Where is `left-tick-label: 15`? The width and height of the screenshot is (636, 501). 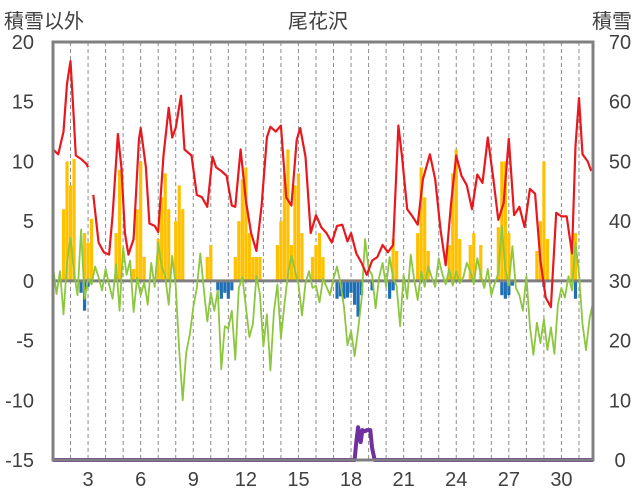 left-tick-label: 15 is located at coordinates (23, 103).